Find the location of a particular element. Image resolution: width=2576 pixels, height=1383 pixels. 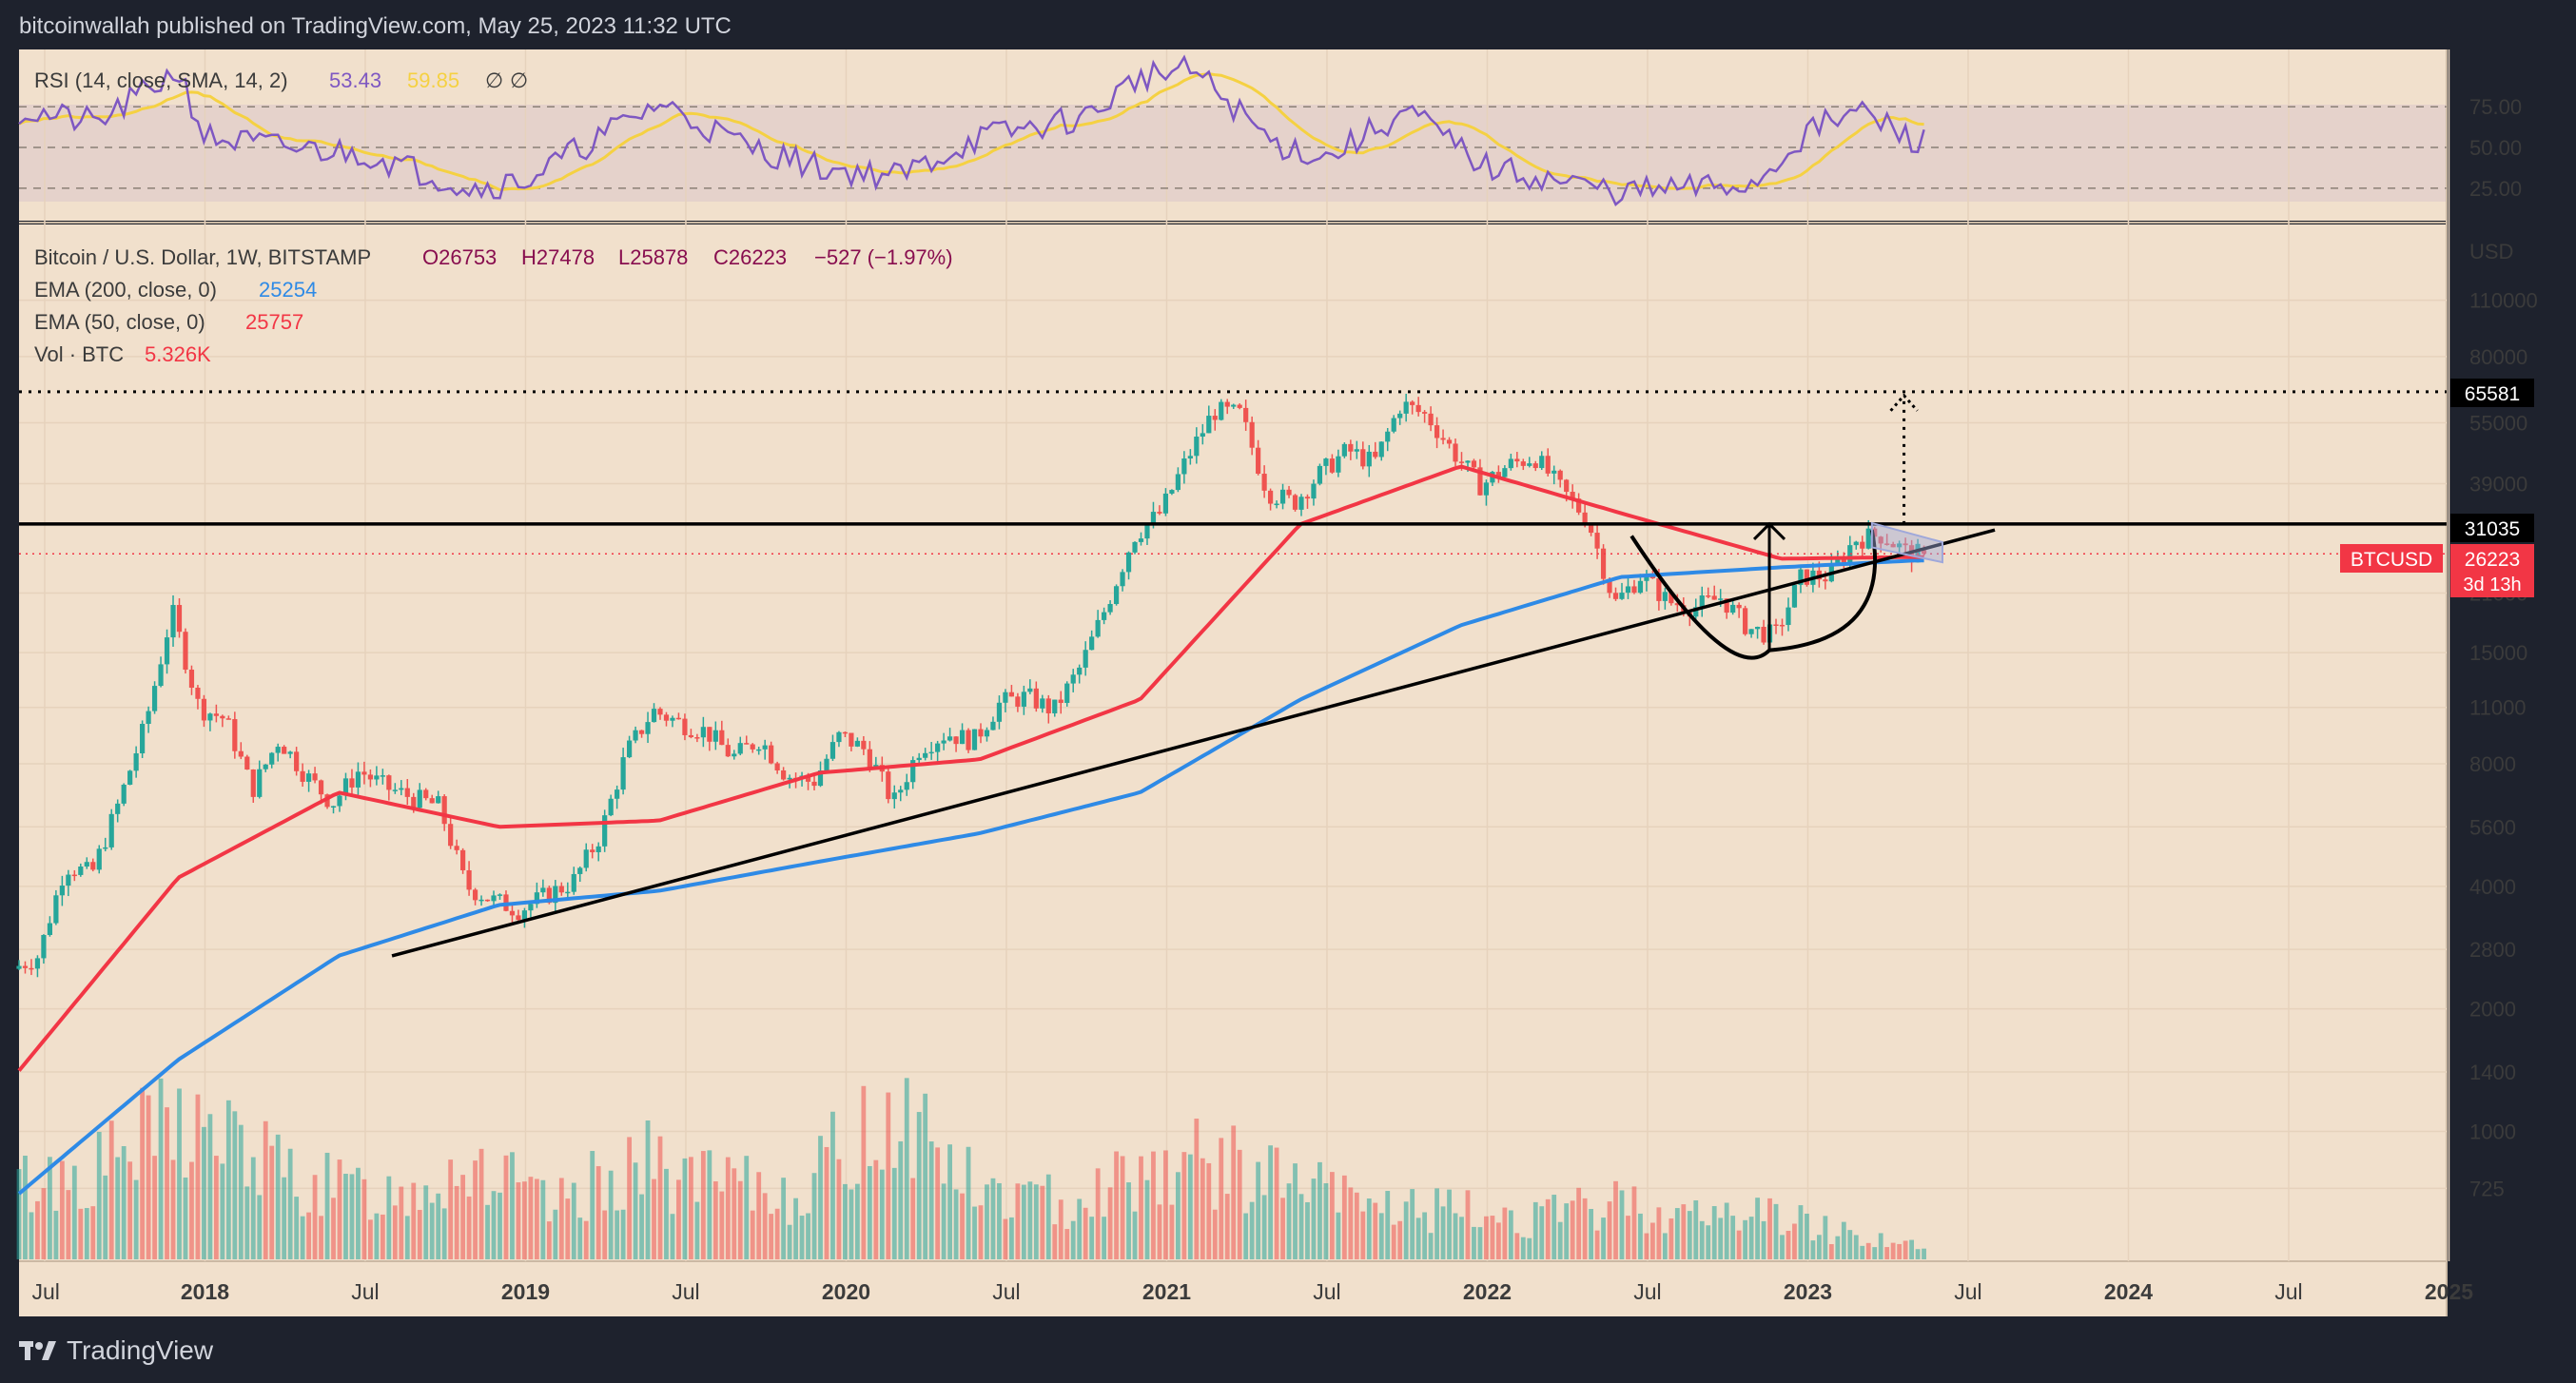

price-tick-label: 110000 is located at coordinates (2503, 301).